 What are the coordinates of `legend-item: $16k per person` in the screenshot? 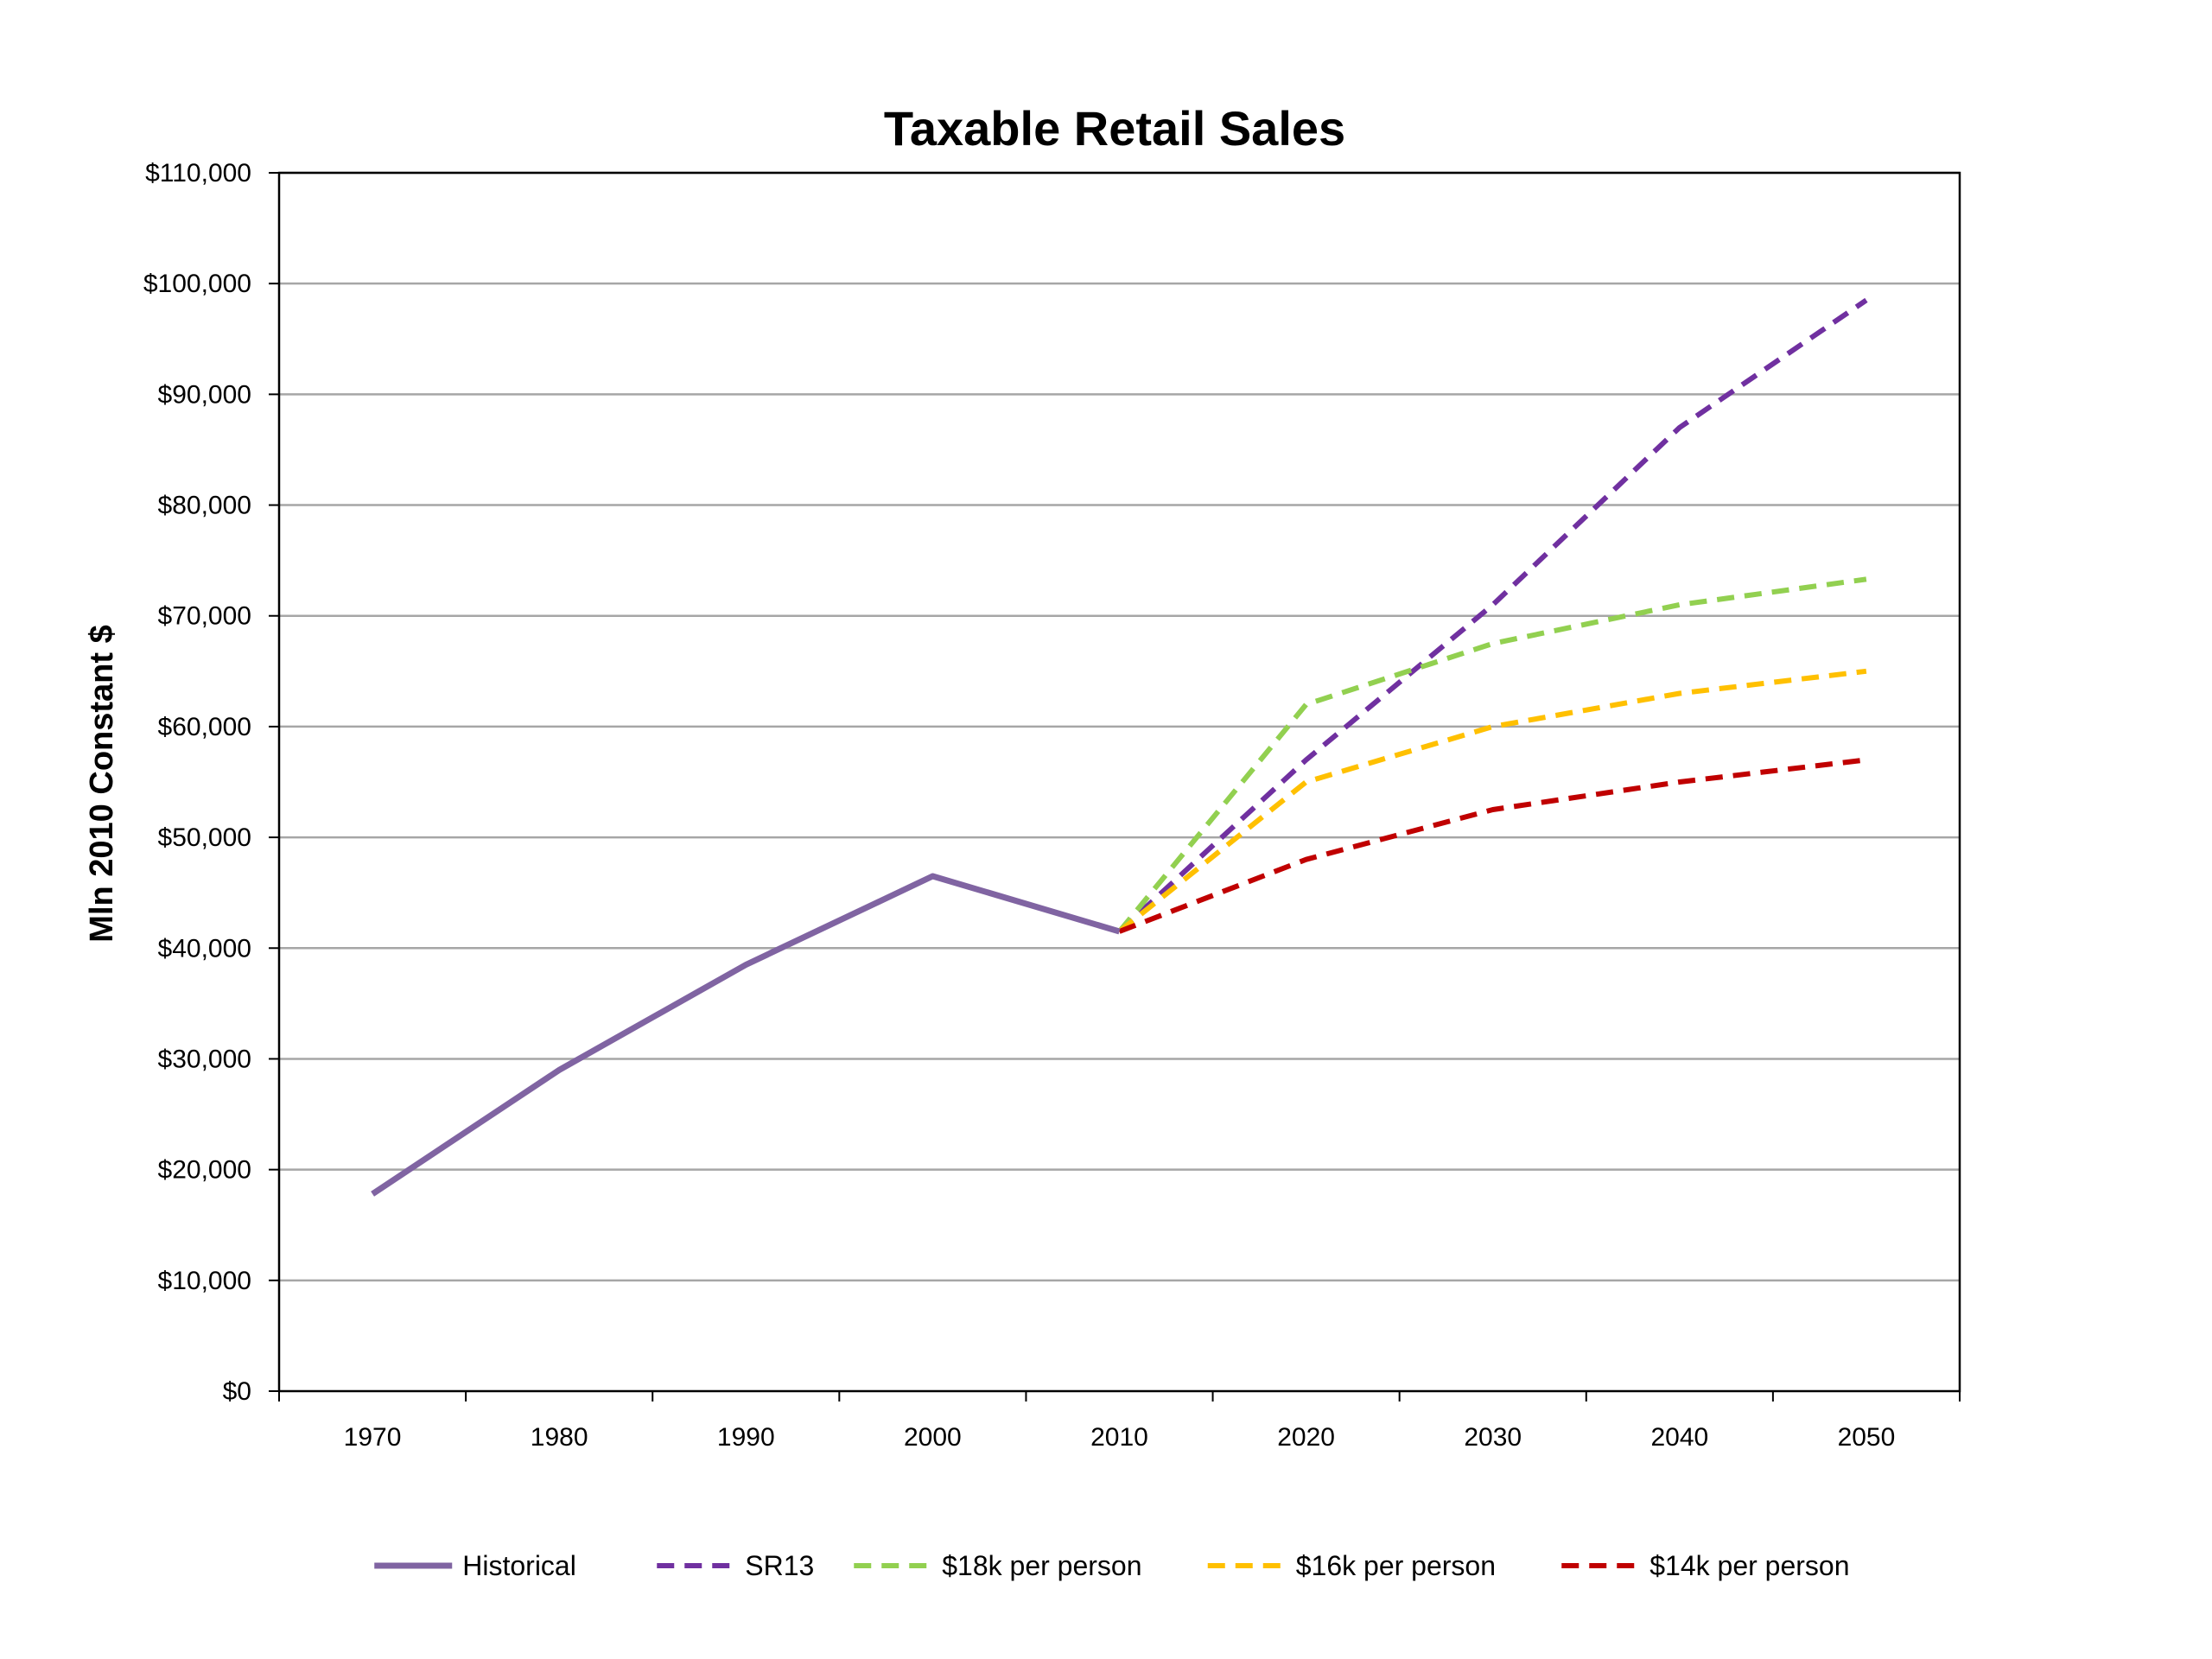 It's located at (1351, 1565).